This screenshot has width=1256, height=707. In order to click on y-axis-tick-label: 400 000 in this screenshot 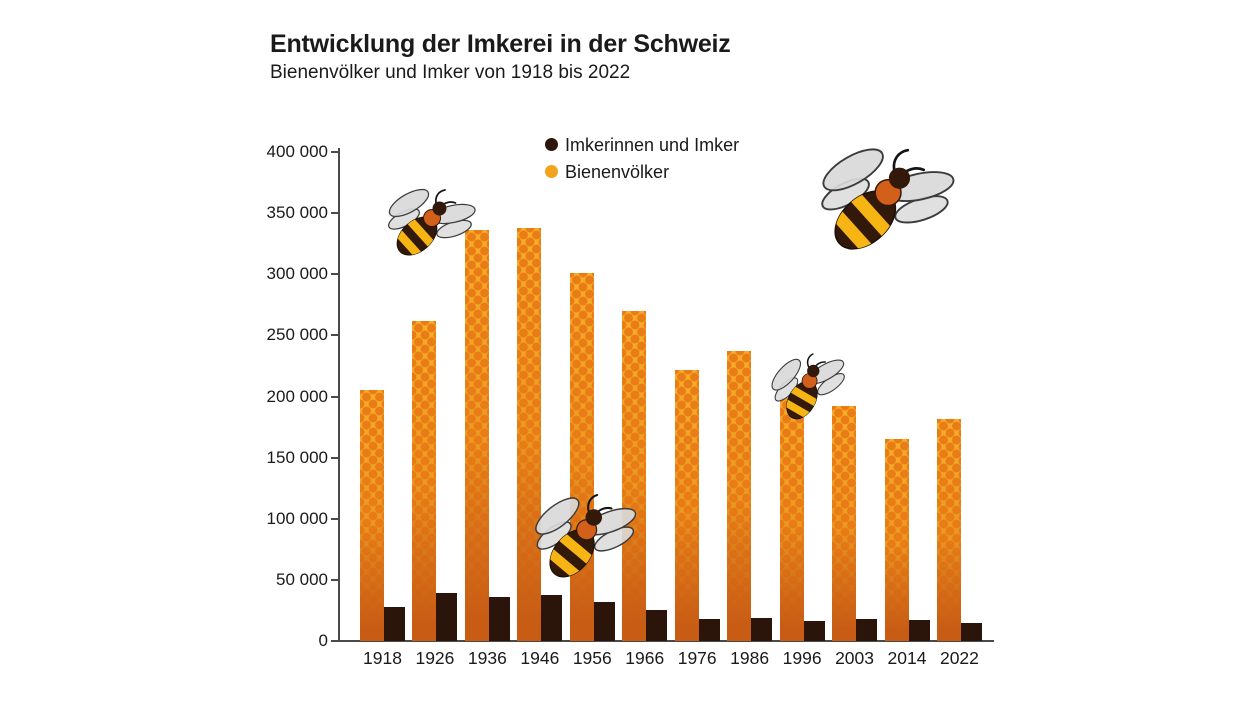, I will do `click(297, 152)`.